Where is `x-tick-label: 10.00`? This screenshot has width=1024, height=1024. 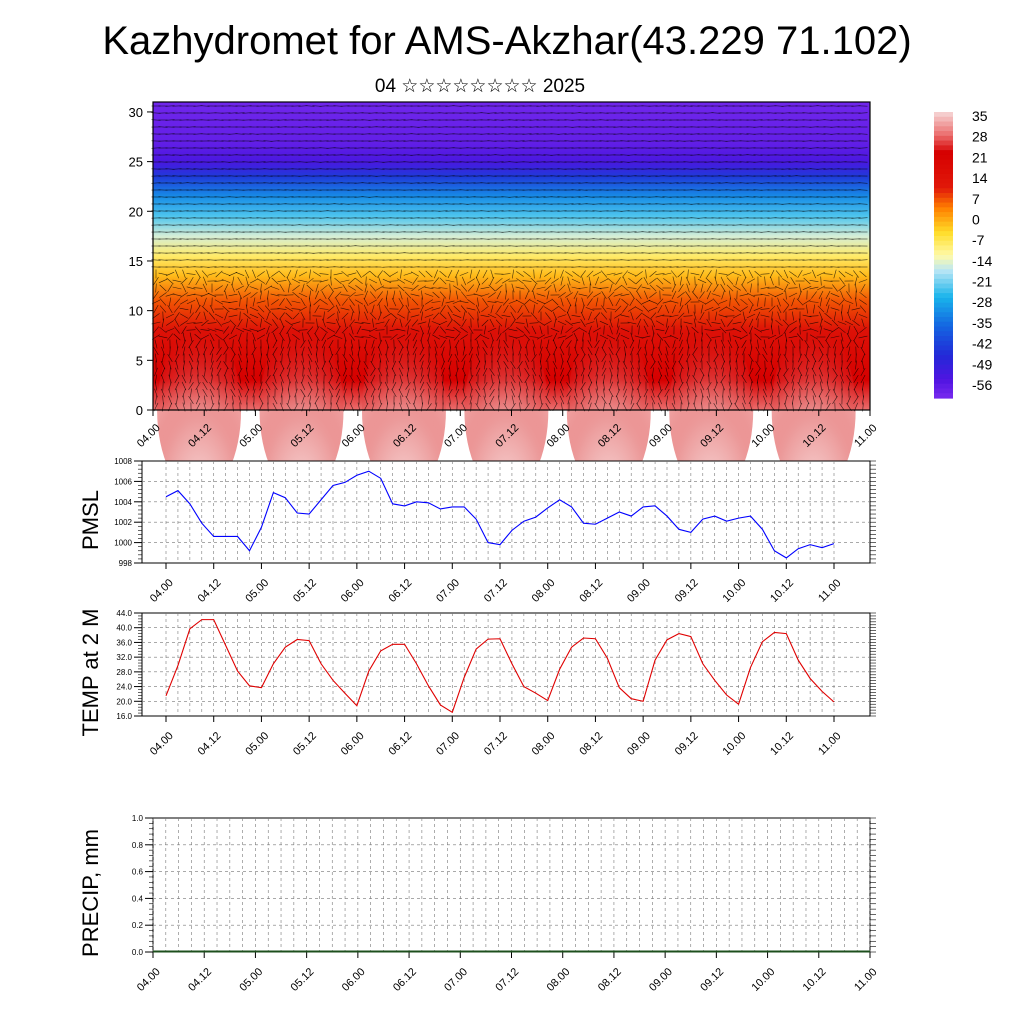
x-tick-label: 10.00 is located at coordinates (734, 591).